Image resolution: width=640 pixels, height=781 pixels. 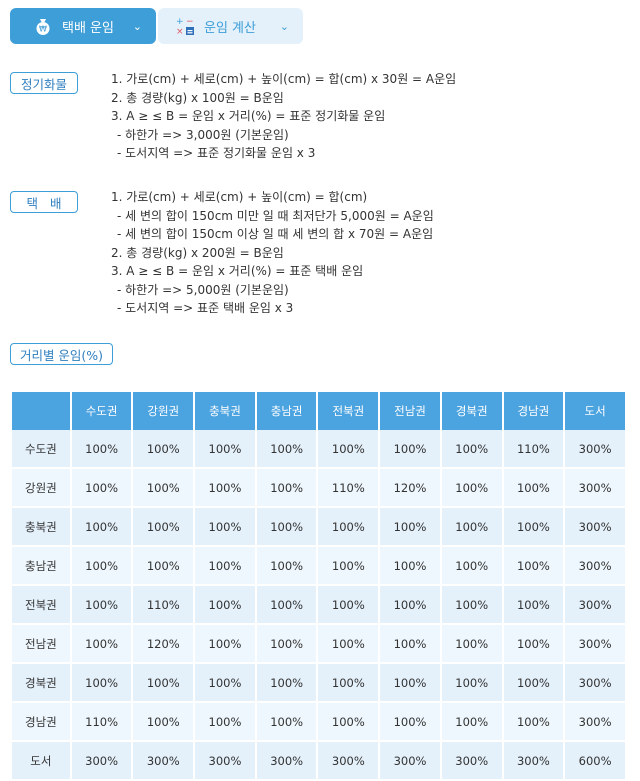 I want to click on table-row: 경북권 100% 100% 100% 100% 100% 100% 100% 100% 300%, so click(x=318, y=683).